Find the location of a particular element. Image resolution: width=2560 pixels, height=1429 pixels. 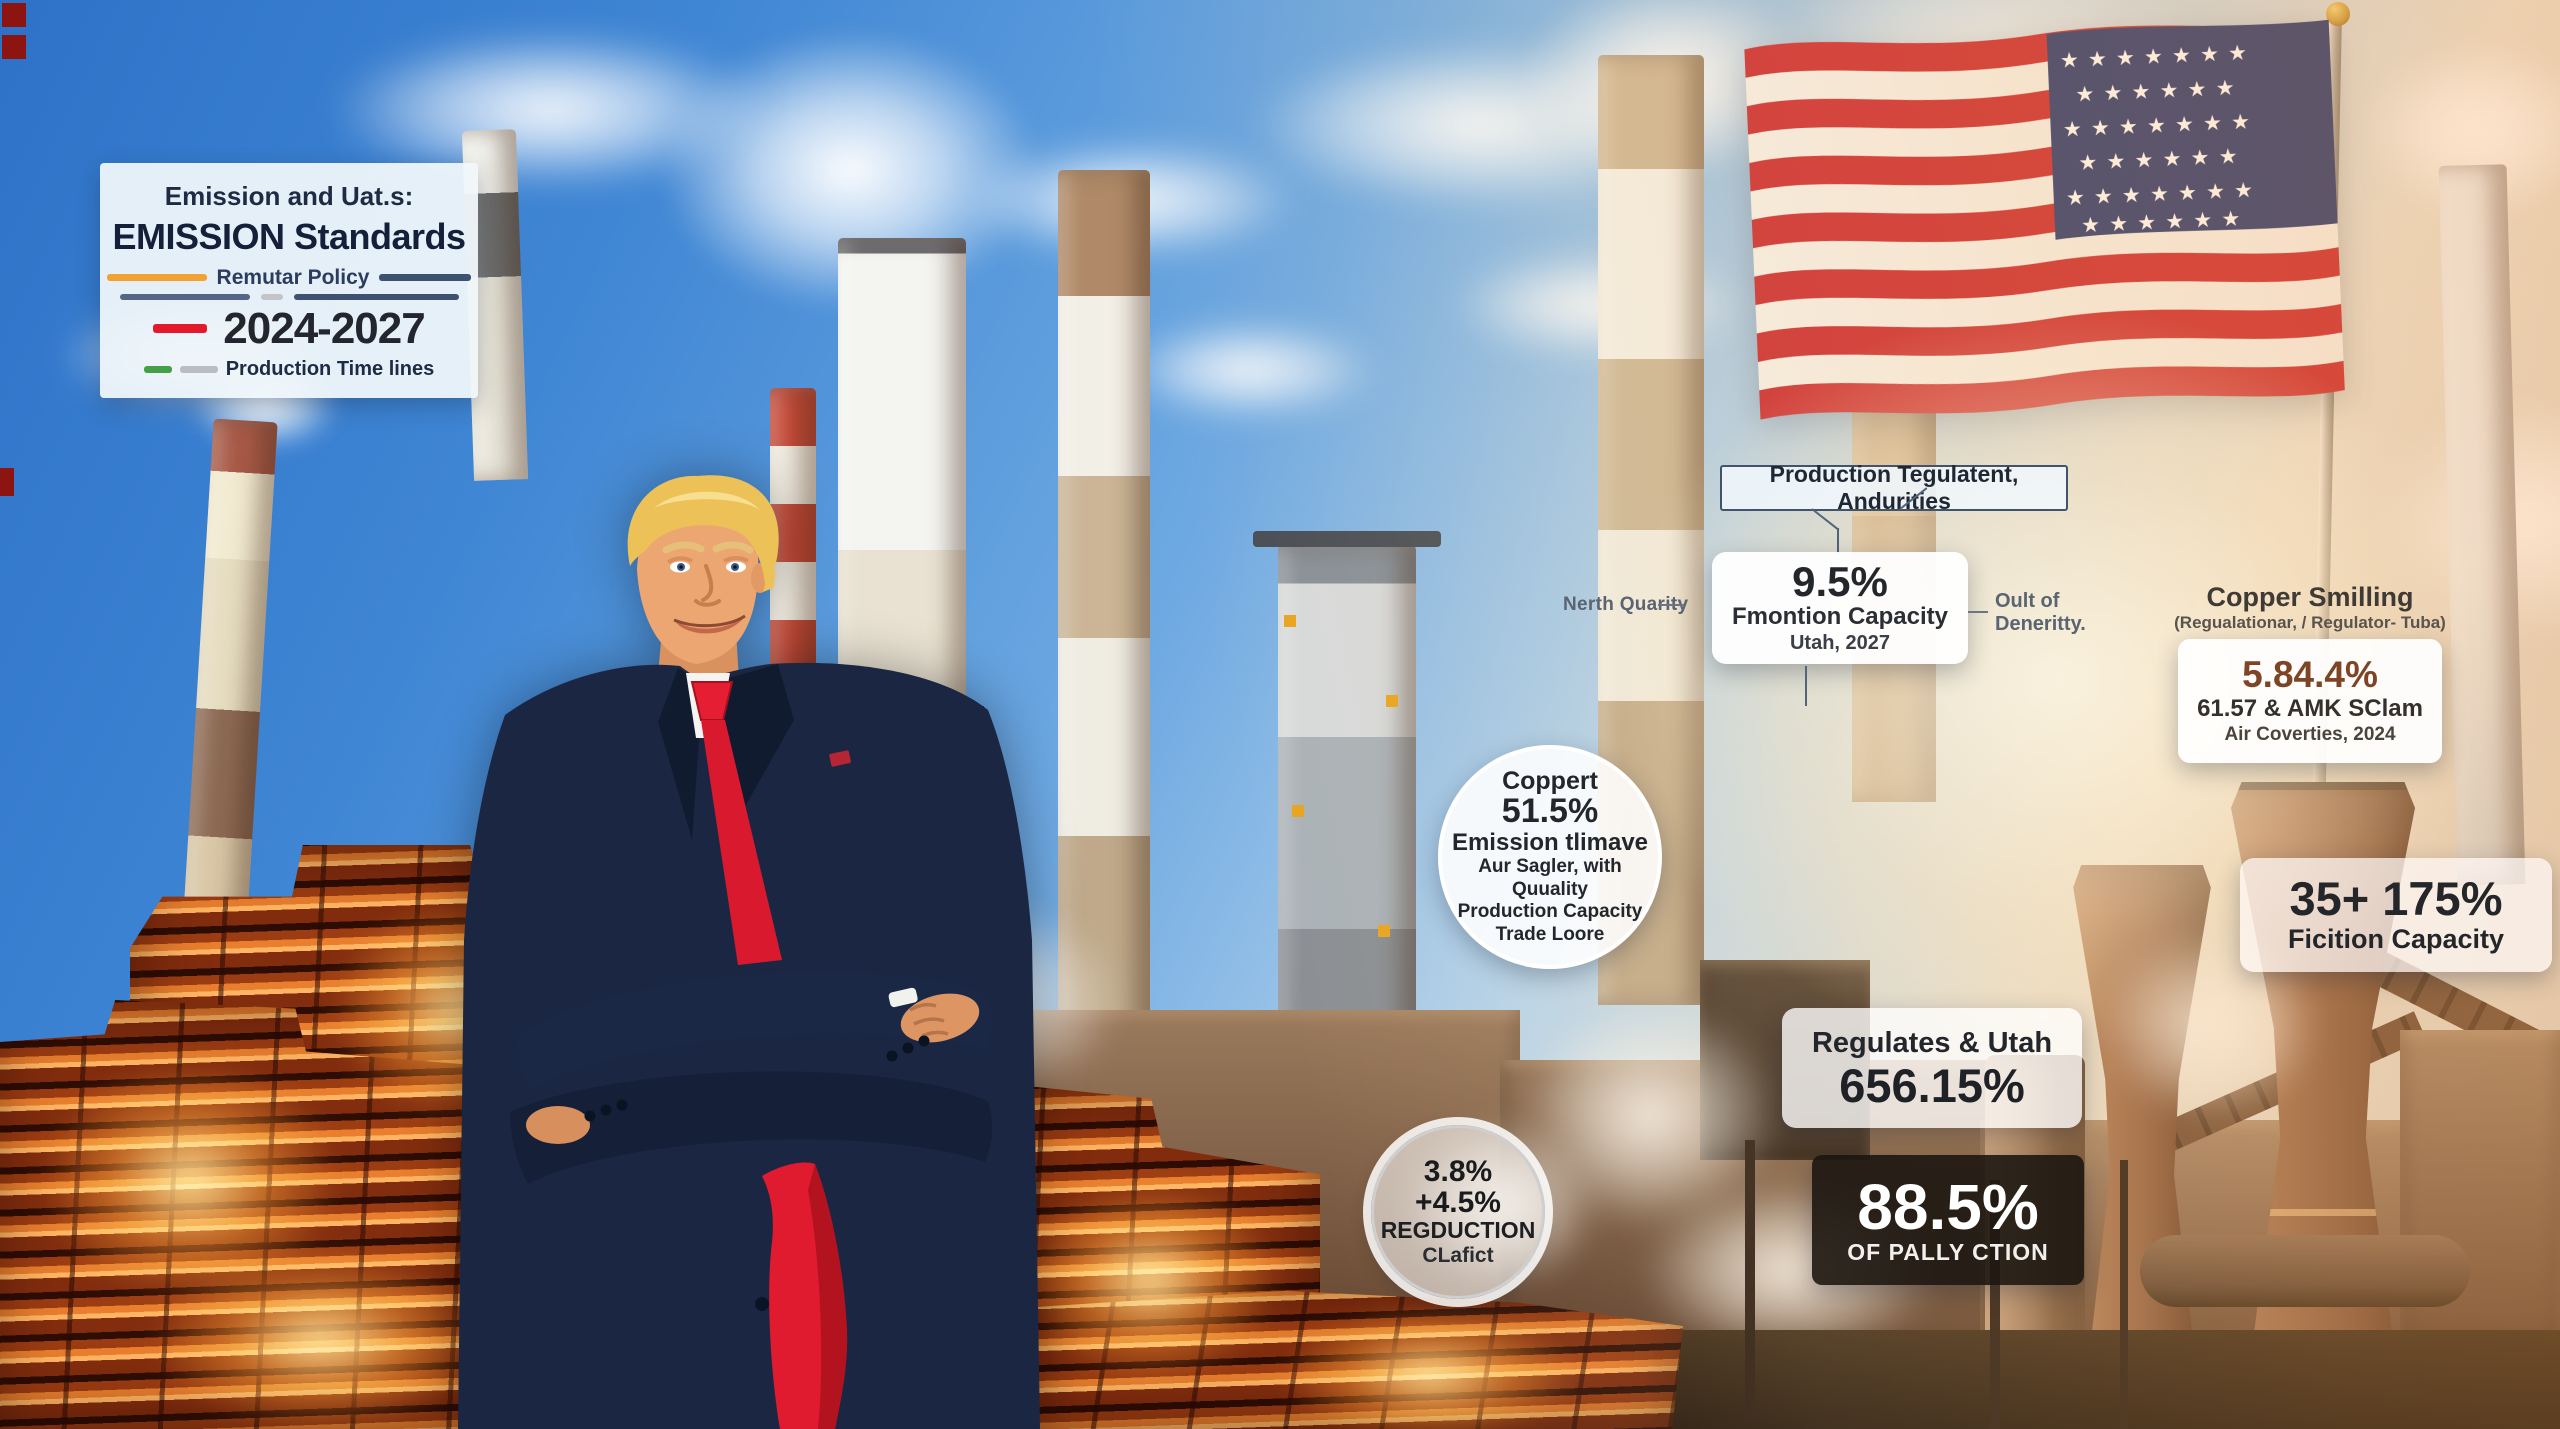

smelting-title: Copper Smilling is located at coordinates (2310, 597).